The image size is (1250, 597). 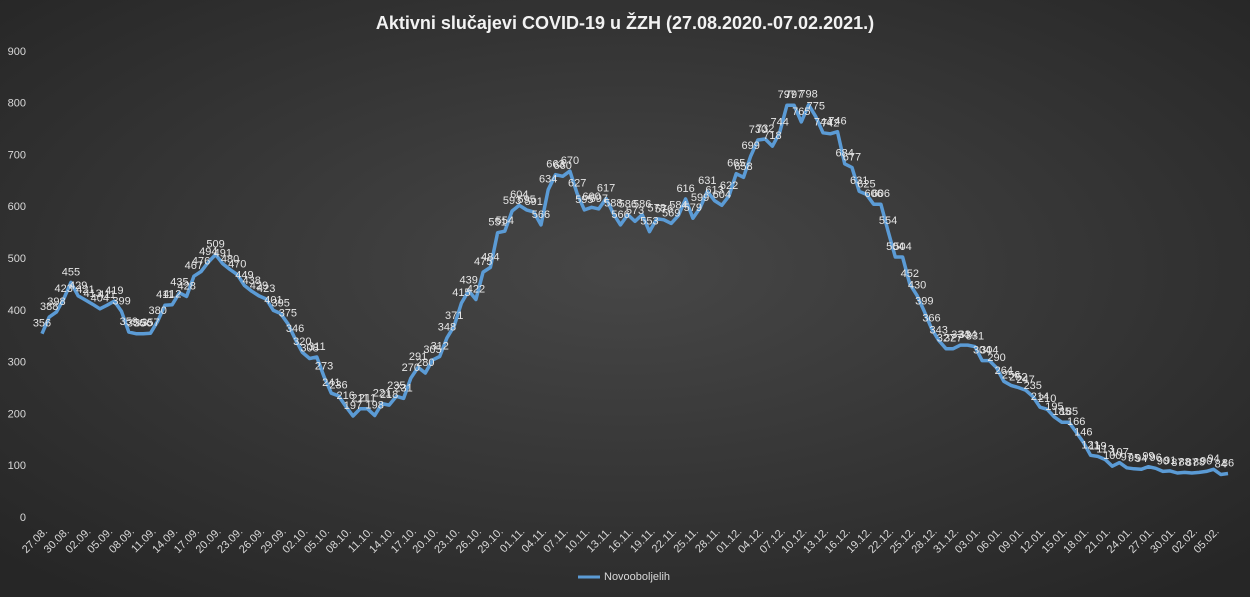 What do you see at coordinates (736, 164) in the screenshot?
I see `data-label: 665` at bounding box center [736, 164].